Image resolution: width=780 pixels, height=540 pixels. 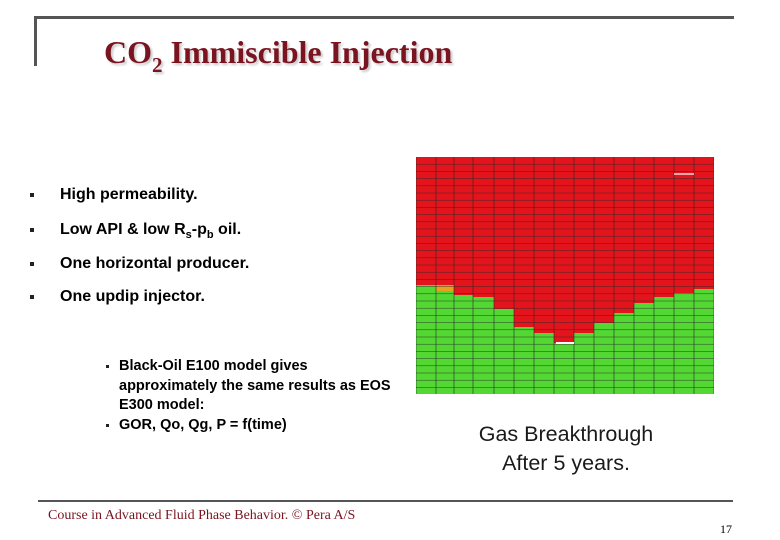 I want to click on top-border-line, so click(x=384, y=17).